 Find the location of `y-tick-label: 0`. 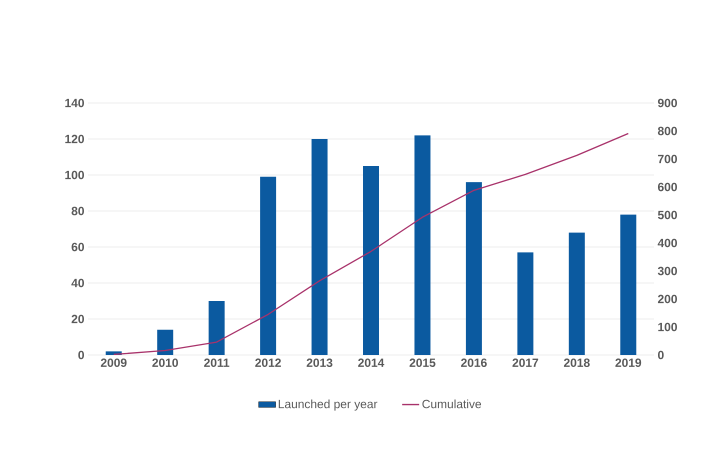

y-tick-label: 0 is located at coordinates (81, 355).